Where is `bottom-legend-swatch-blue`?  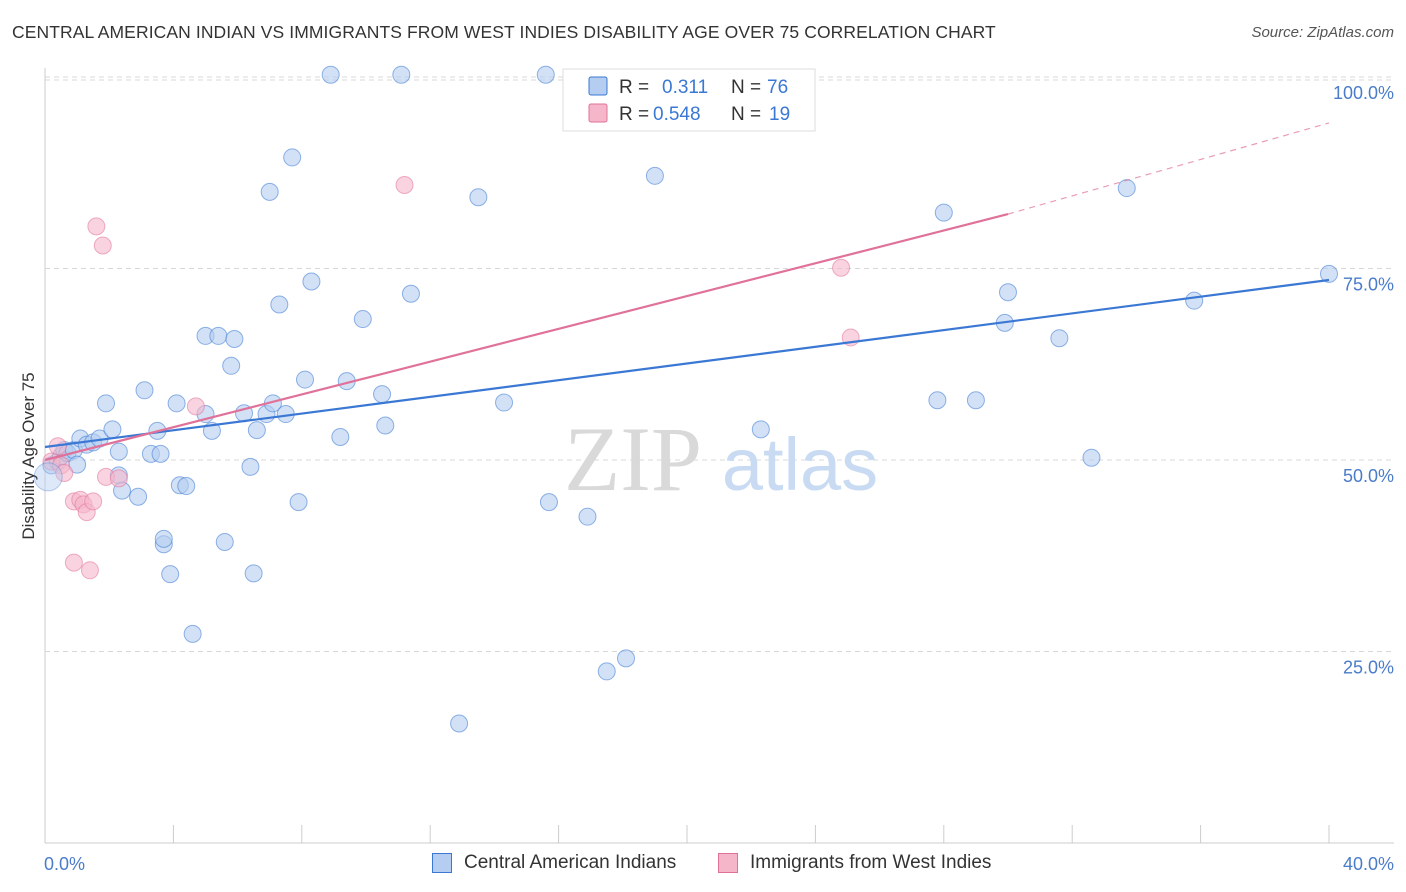 bottom-legend-swatch-blue is located at coordinates (442, 863).